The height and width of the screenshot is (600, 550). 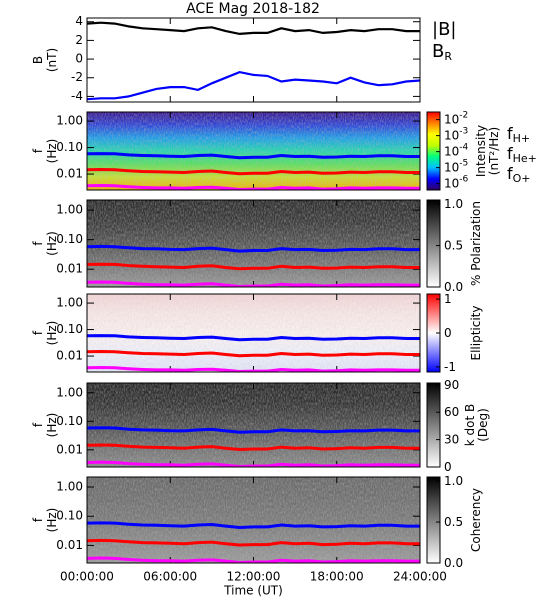 I want to click on legend-entry: |B|, so click(x=444, y=29).